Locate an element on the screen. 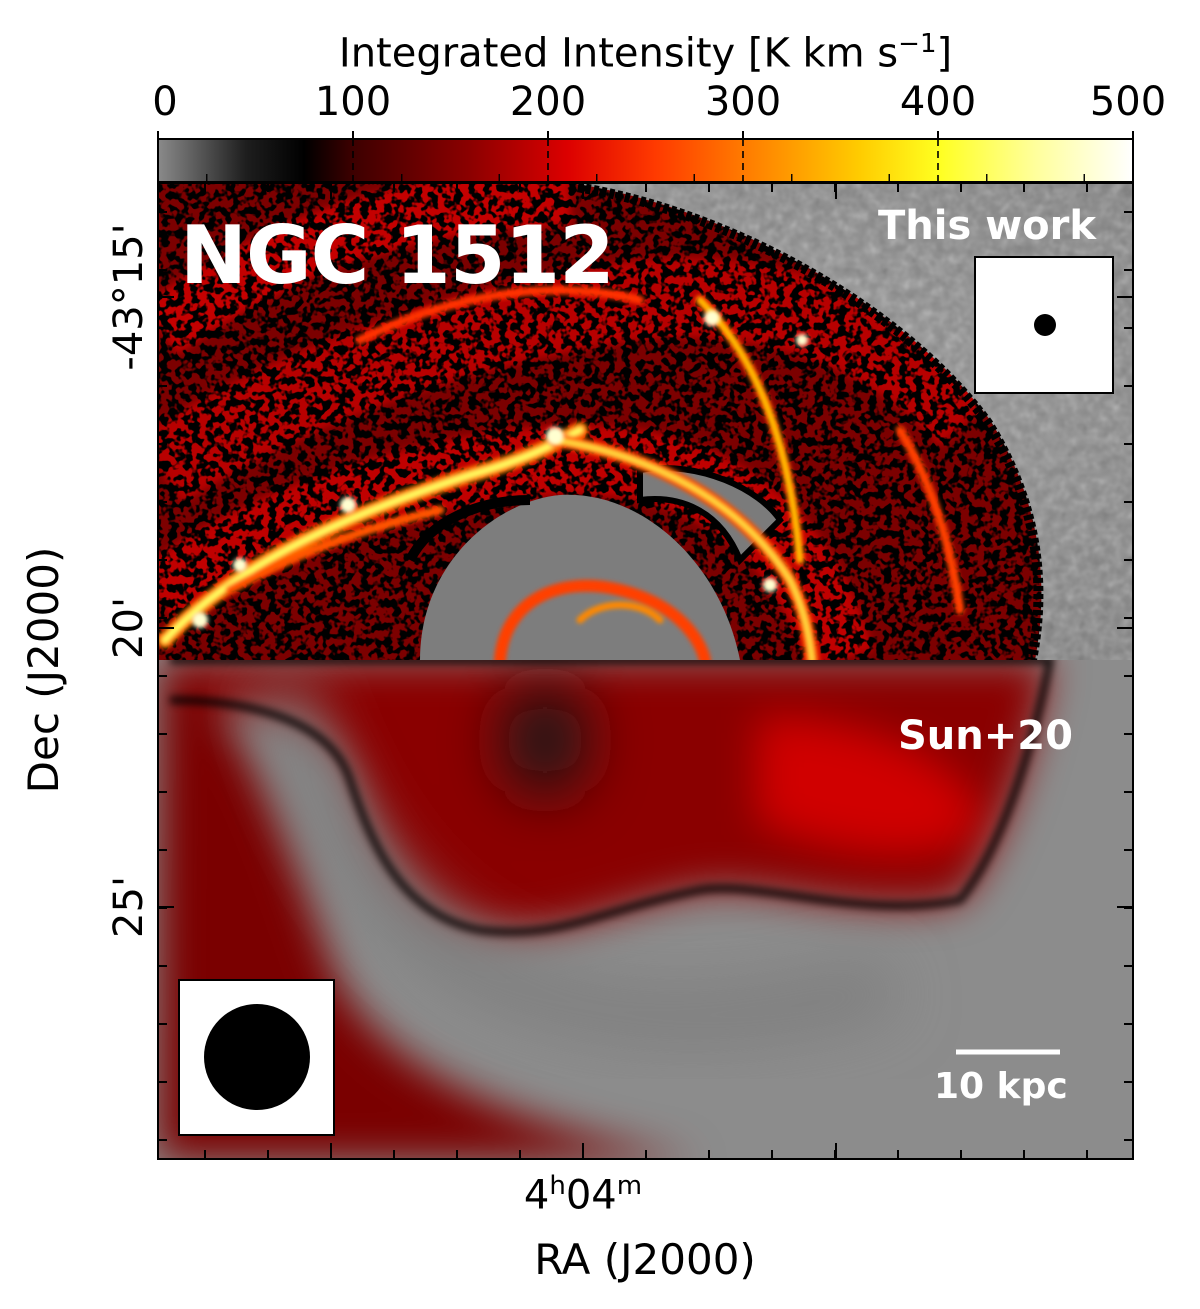 The image size is (1200, 1309). beam-marker-top is located at coordinates (1045, 325).